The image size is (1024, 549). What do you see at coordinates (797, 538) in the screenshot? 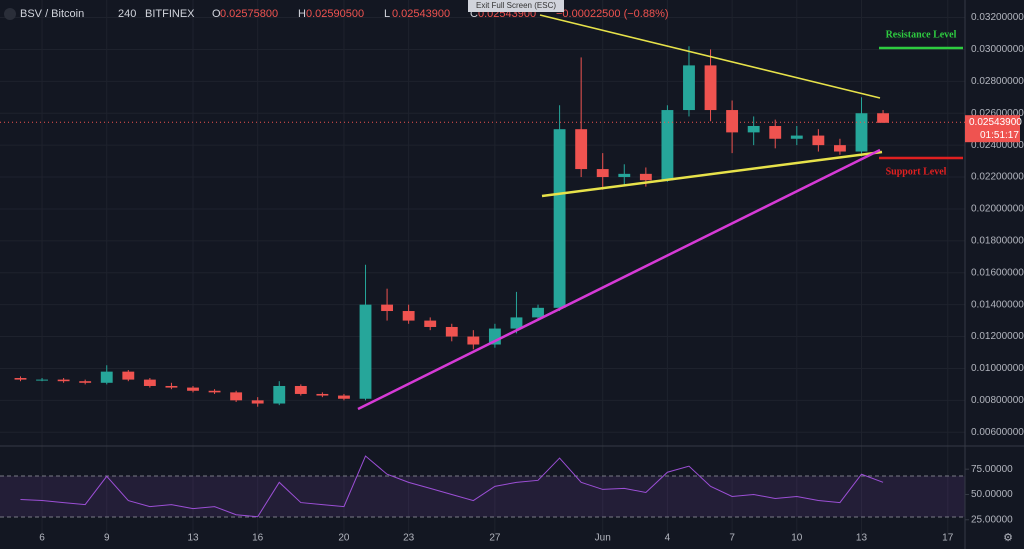
I see `x-tick-label: 10` at bounding box center [797, 538].